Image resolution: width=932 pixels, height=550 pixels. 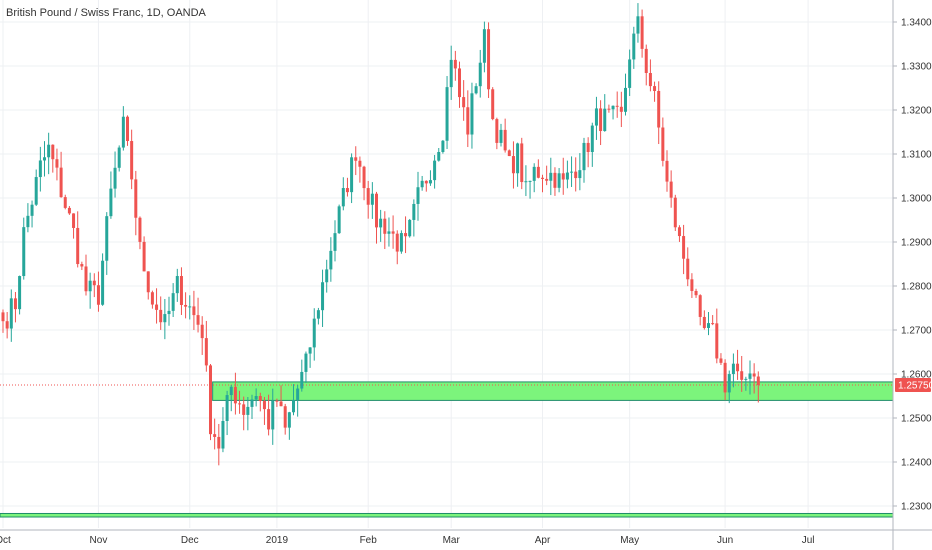 What do you see at coordinates (99, 540) in the screenshot?
I see `time-tick-label: Nov` at bounding box center [99, 540].